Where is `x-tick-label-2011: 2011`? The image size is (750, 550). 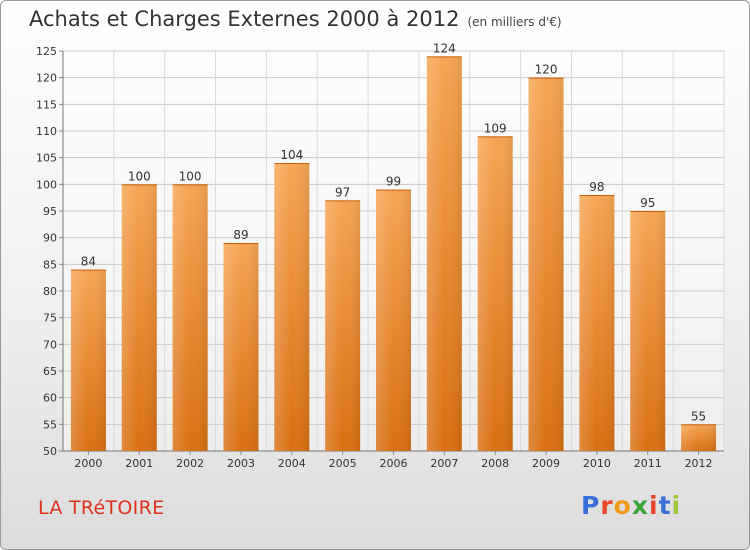
x-tick-label-2011: 2011 is located at coordinates (648, 463).